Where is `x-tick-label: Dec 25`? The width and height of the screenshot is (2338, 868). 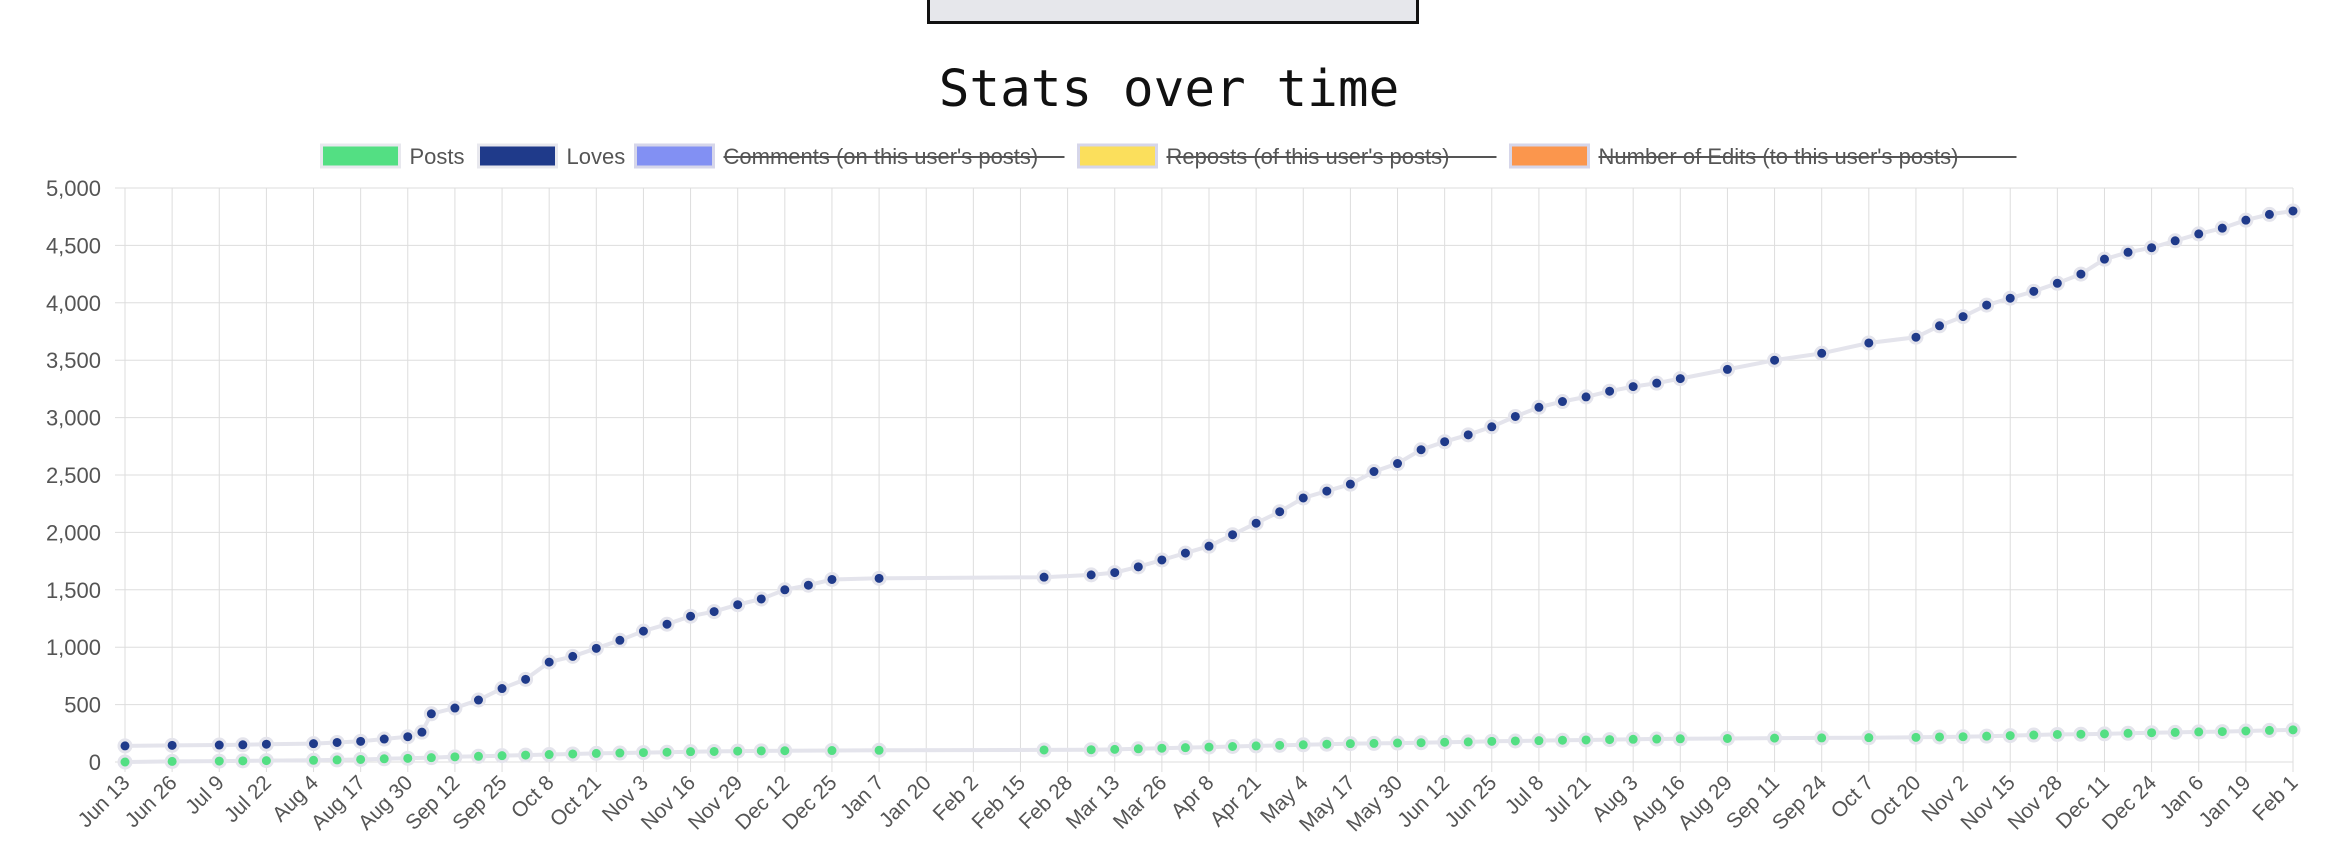 x-tick-label: Dec 25 is located at coordinates (809, 802).